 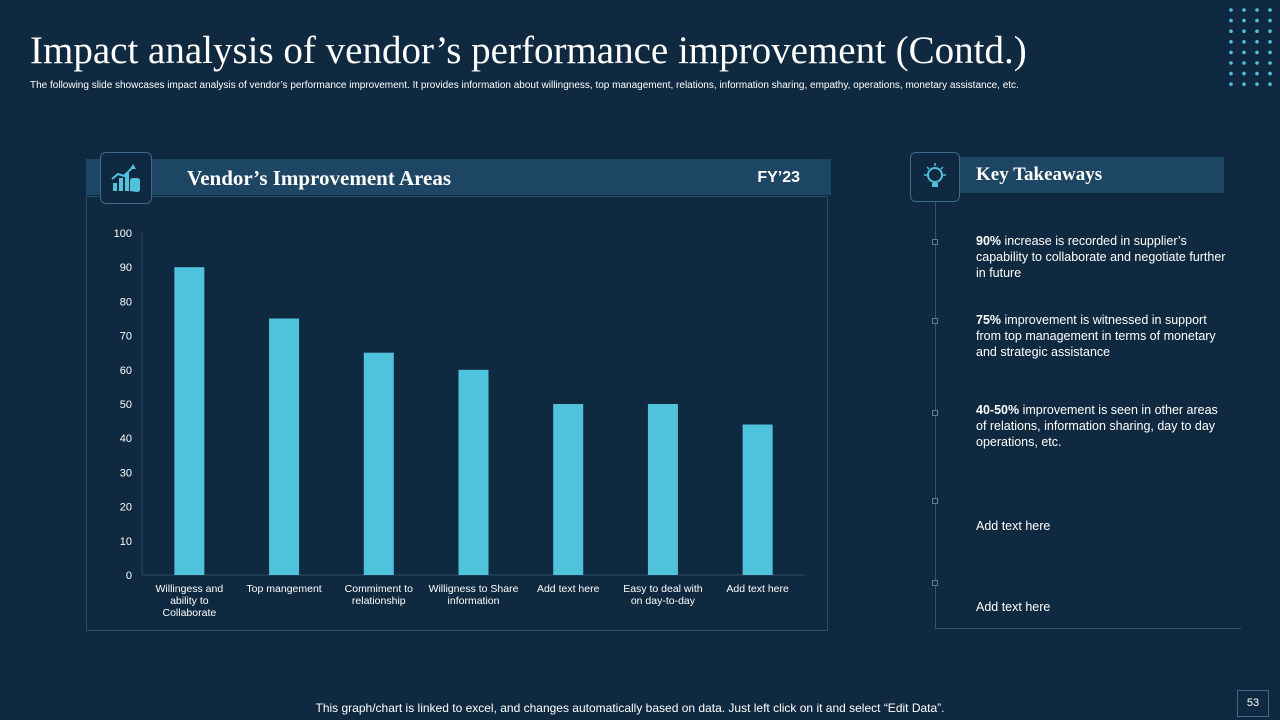 What do you see at coordinates (458, 177) in the screenshot?
I see `chart-header: Vendor’s Improvement Areas FY’23` at bounding box center [458, 177].